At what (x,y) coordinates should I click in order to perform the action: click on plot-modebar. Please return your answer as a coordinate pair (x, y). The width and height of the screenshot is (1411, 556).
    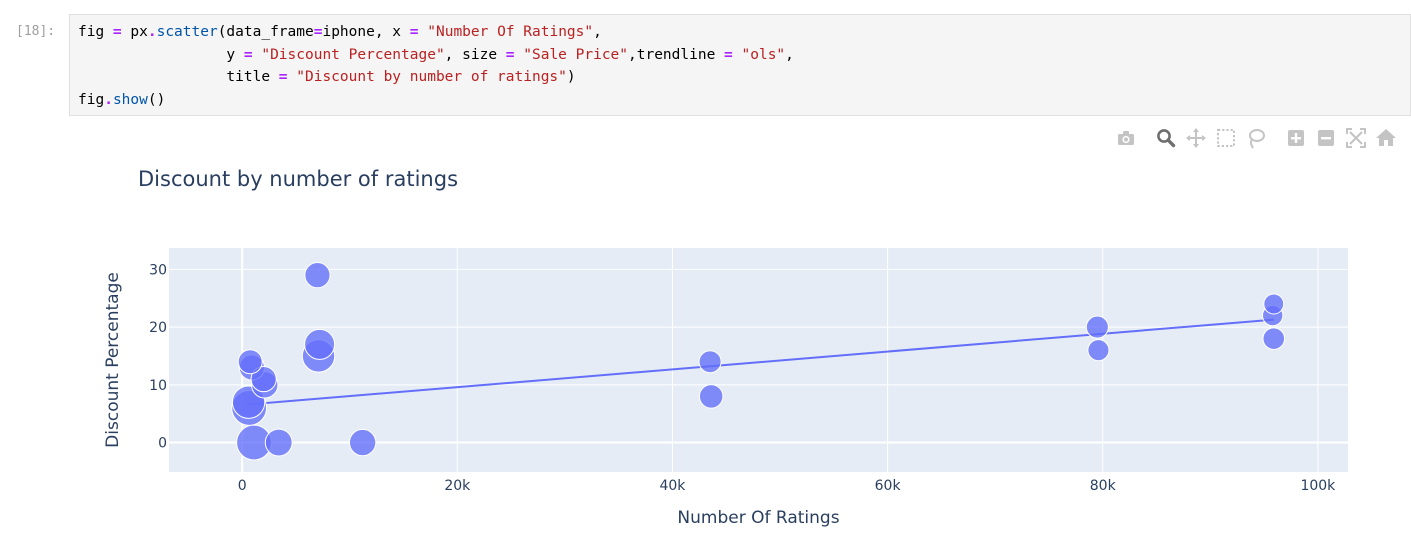
    Looking at the image, I should click on (1259, 138).